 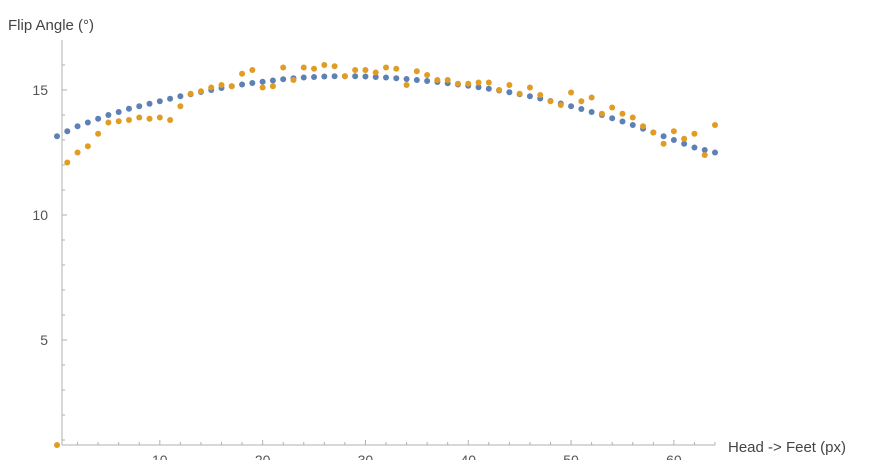 What do you see at coordinates (674, 456) in the screenshot?
I see `x-tick-label: 60` at bounding box center [674, 456].